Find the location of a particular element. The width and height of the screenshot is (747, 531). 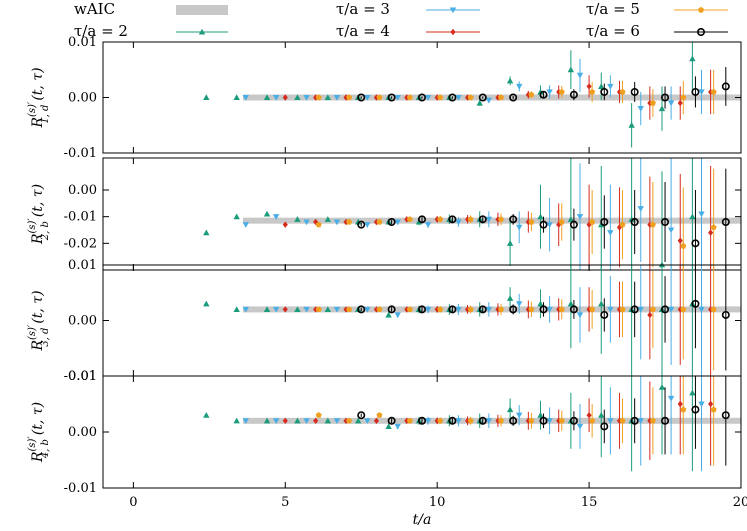

ylabel-sub: 4, b is located at coordinates (45, 449).